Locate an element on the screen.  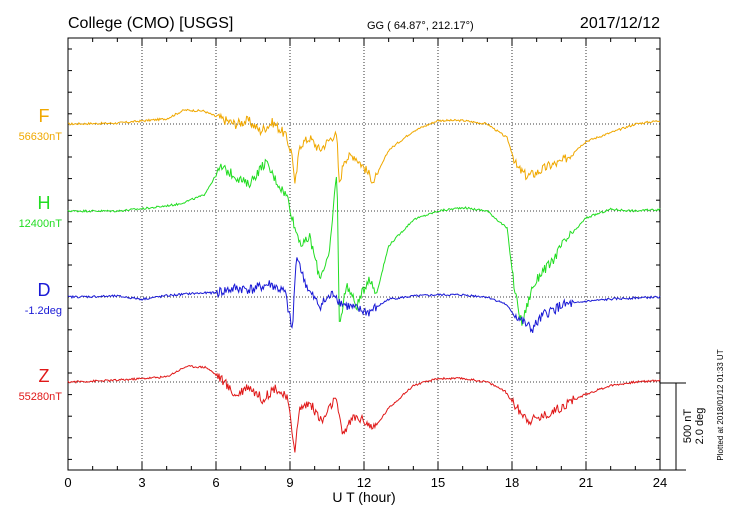
x-tick-label: 12 is located at coordinates (364, 482).